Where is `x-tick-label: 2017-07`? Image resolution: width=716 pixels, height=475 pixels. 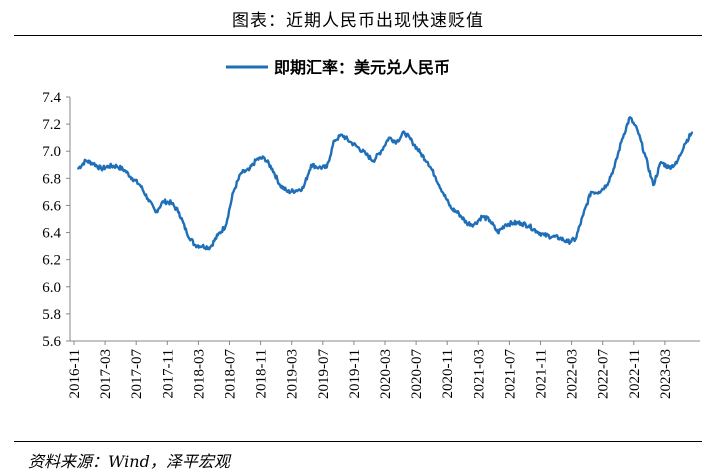
x-tick-label: 2017-07 is located at coordinates (137, 374).